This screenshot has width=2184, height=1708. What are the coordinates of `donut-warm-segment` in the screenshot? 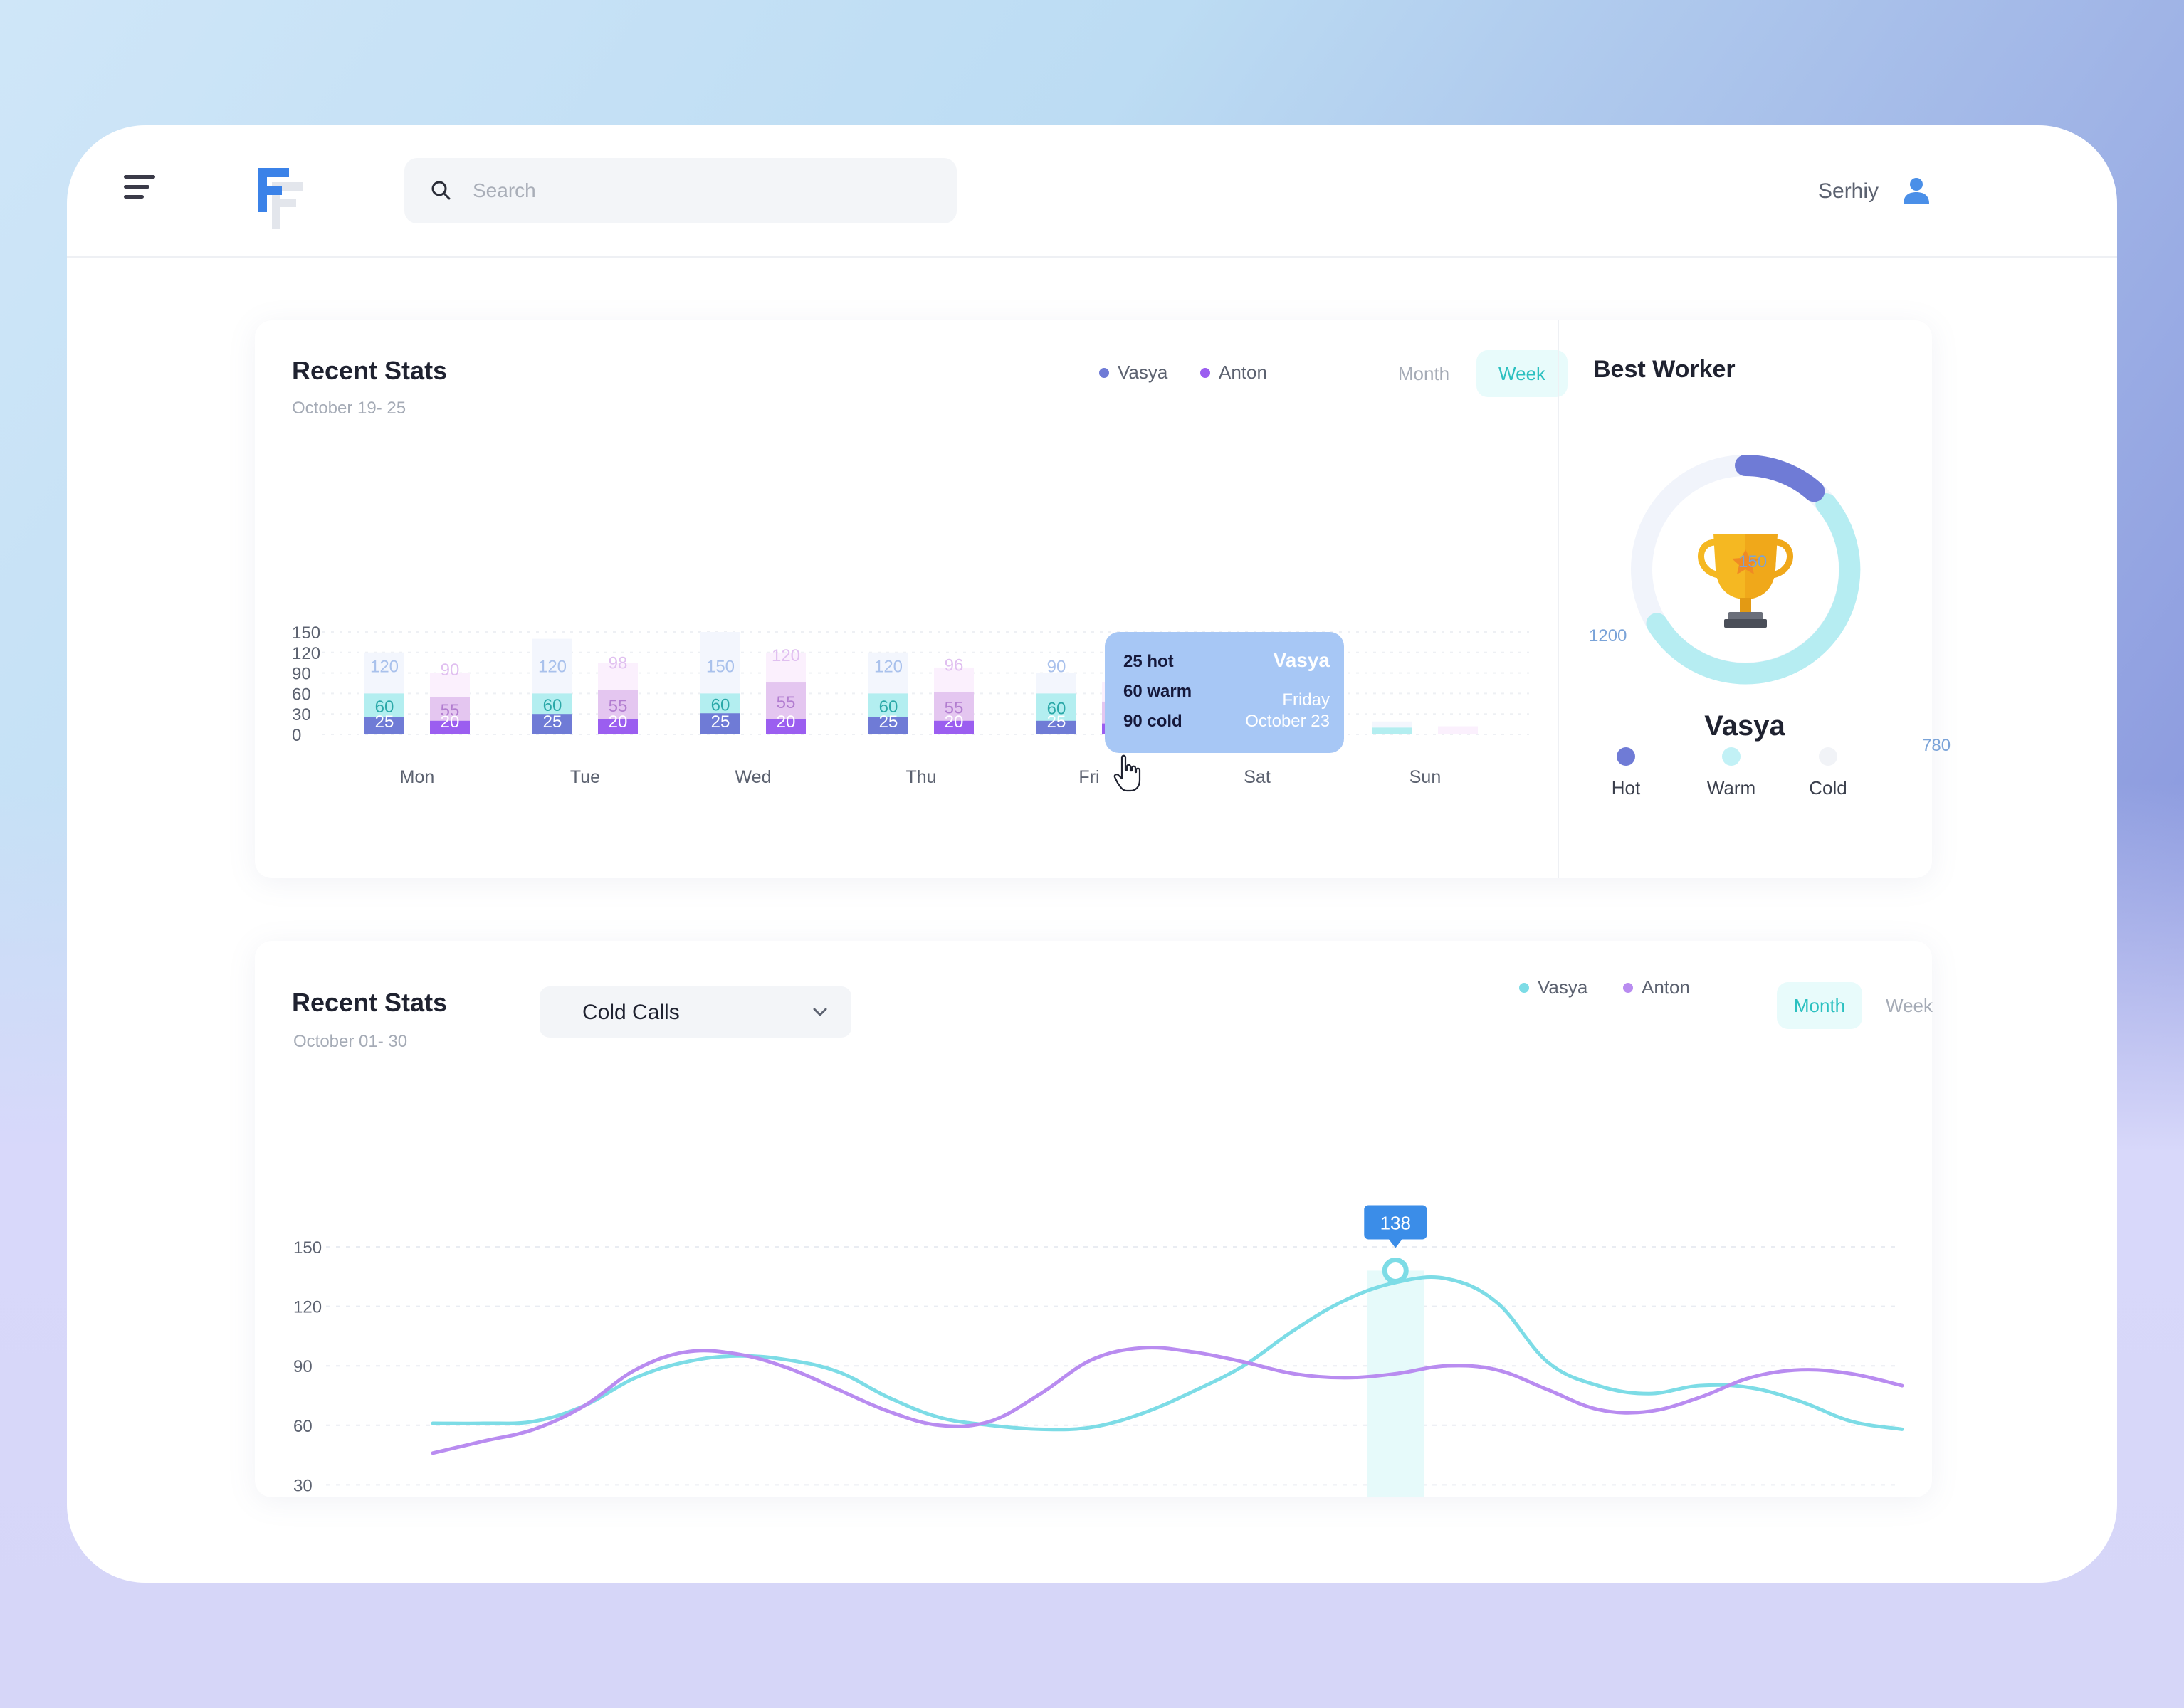 It's located at (1753, 589).